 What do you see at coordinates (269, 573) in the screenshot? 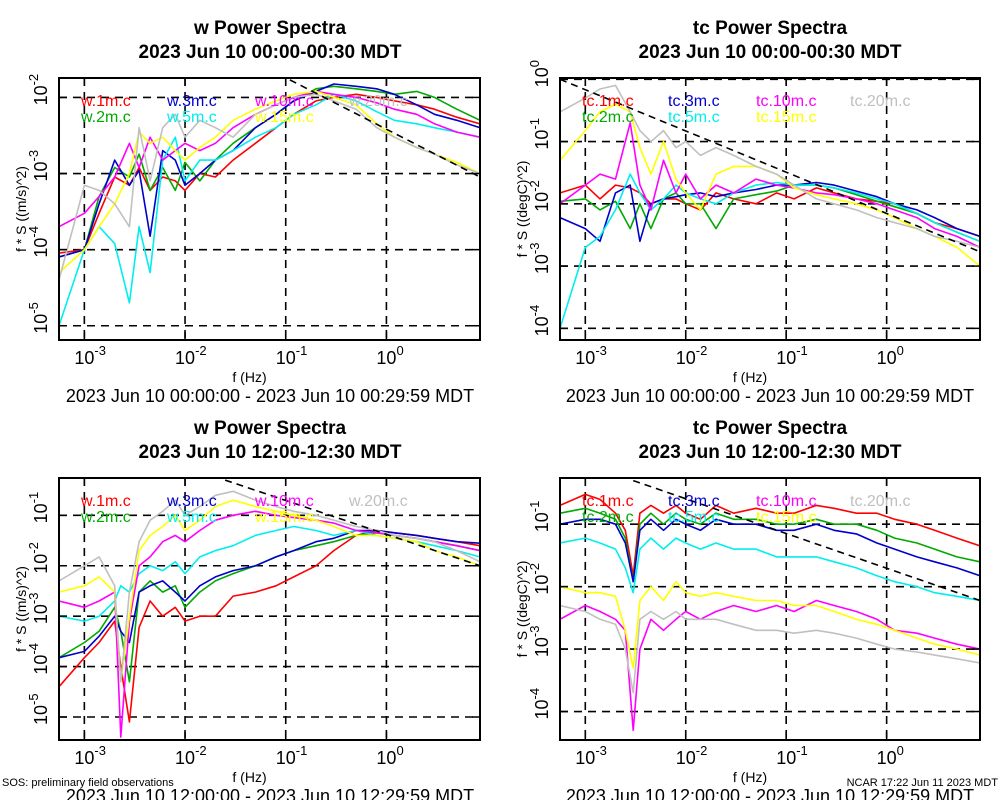
I see `series-line-w-5m-c` at bounding box center [269, 573].